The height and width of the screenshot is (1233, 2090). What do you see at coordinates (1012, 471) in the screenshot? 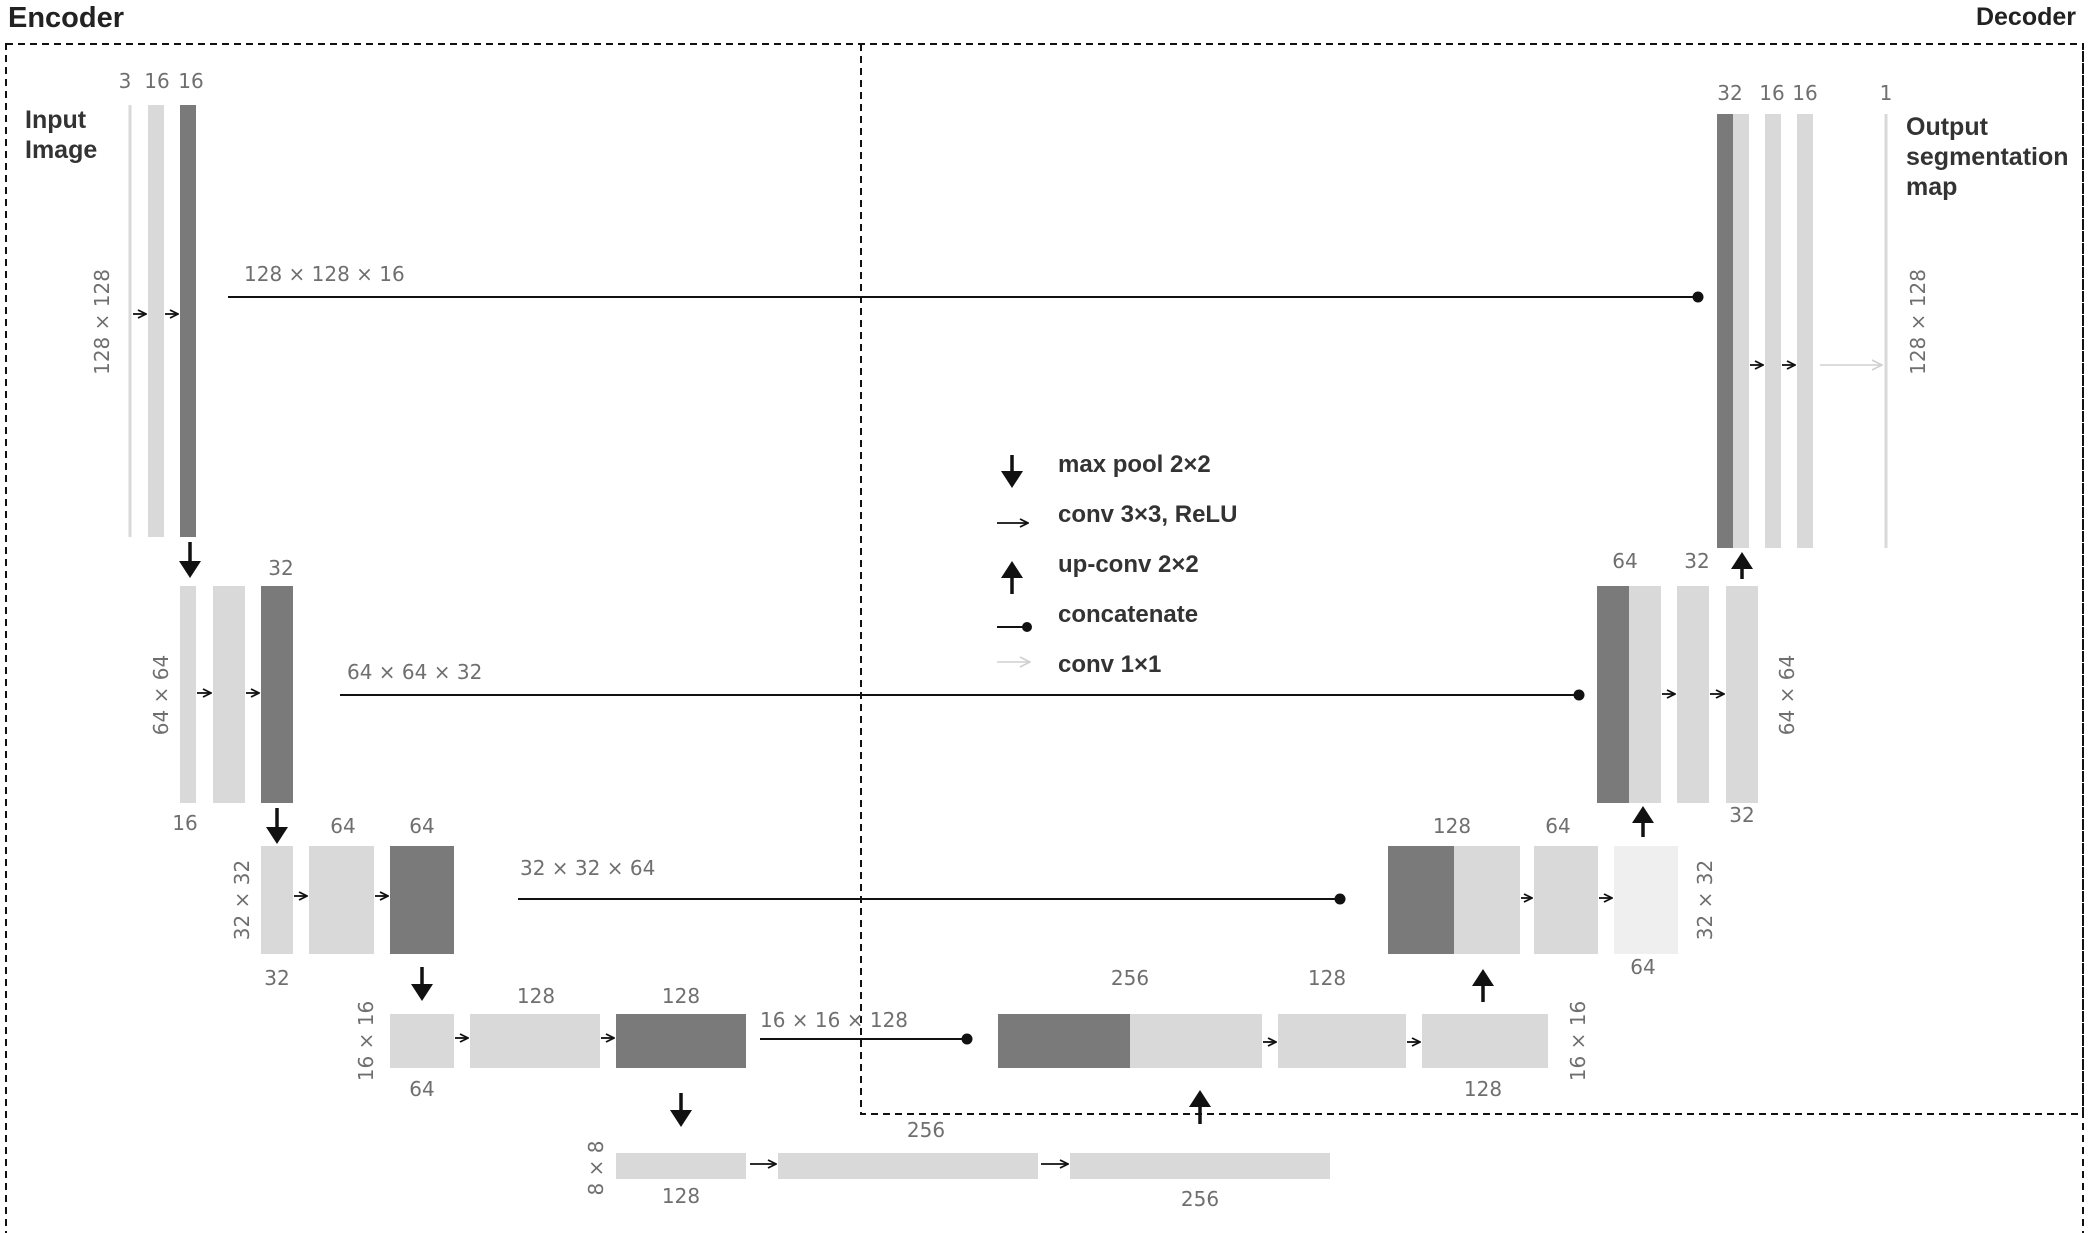
I see `down-arrow-icon` at bounding box center [1012, 471].